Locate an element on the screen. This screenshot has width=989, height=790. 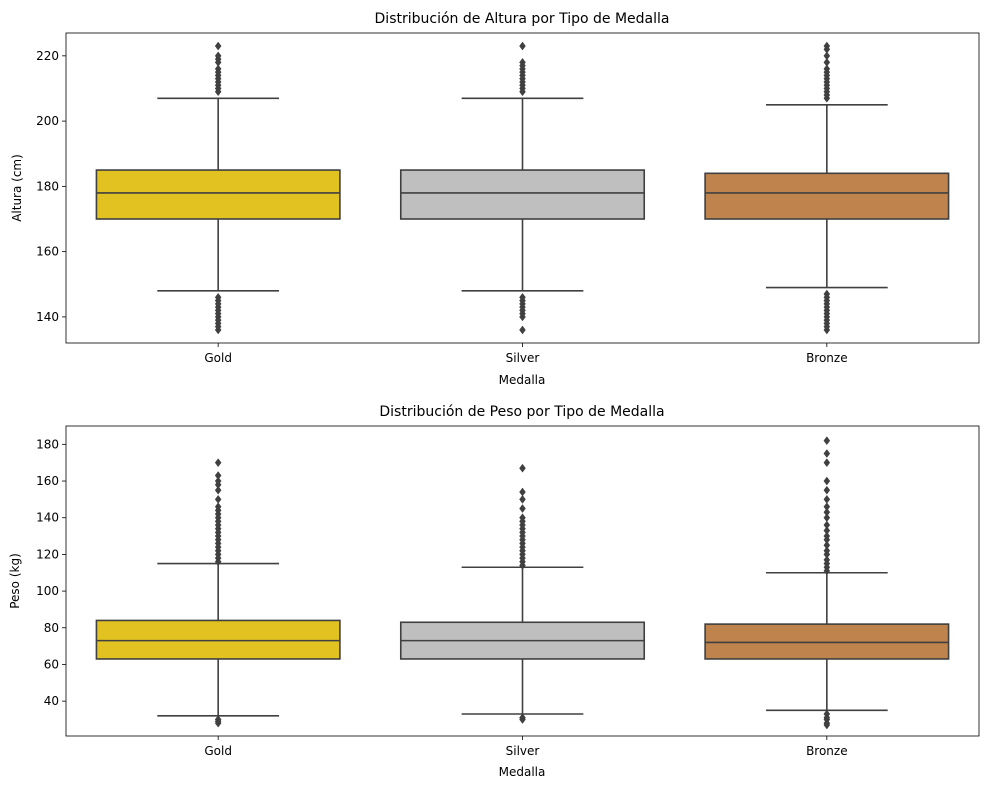
height-ytick-label: 160 is located at coordinates (47, 252).